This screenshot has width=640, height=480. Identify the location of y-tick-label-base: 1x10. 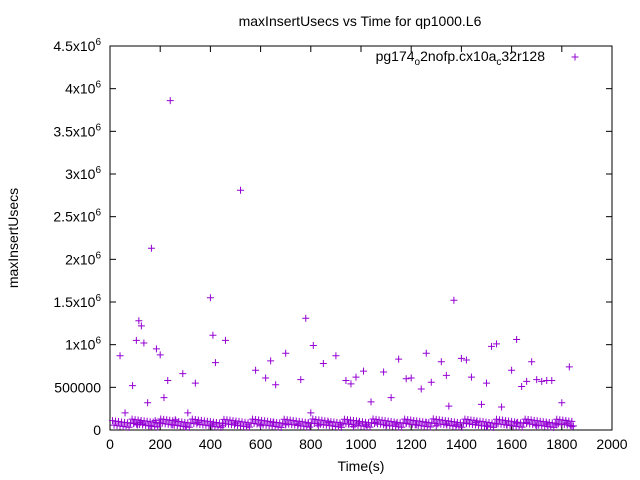
(80, 345).